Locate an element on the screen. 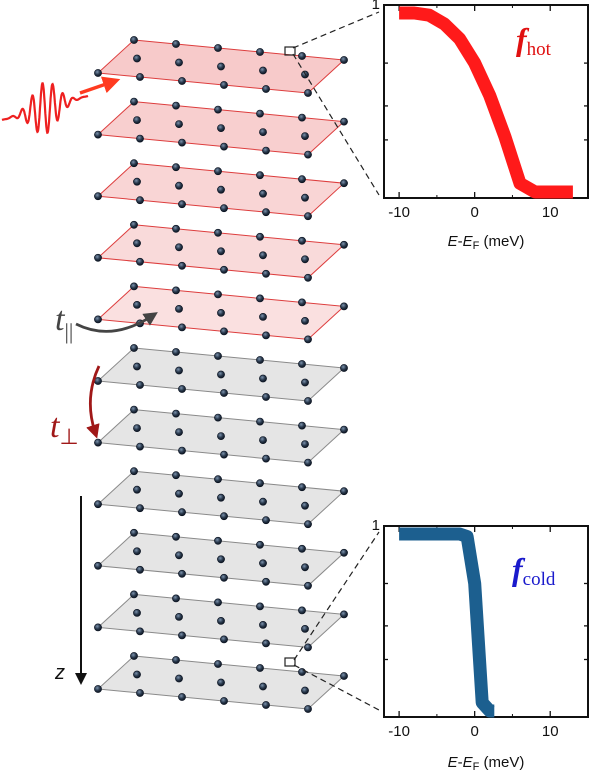 The height and width of the screenshot is (776, 596). zoom-line-cold-bottom is located at coordinates (336, 687).